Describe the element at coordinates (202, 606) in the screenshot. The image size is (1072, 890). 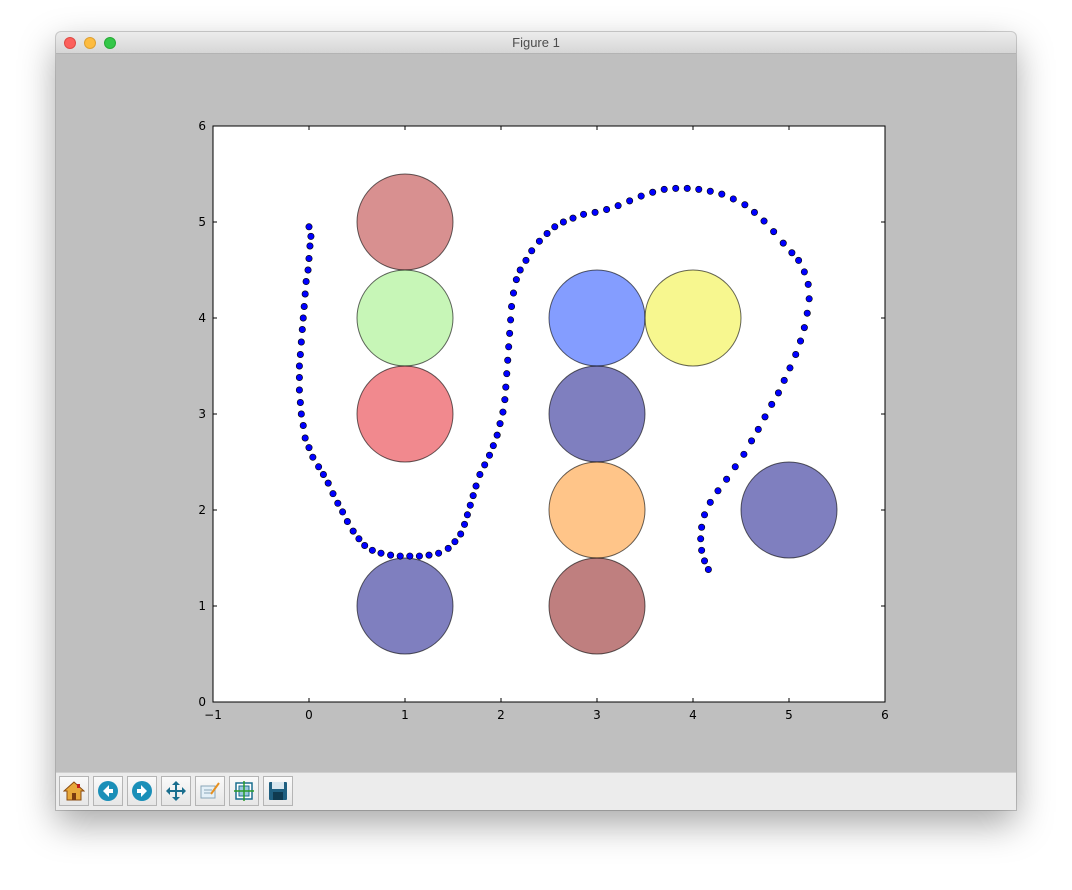
I see `y-tick-label: 1` at that location.